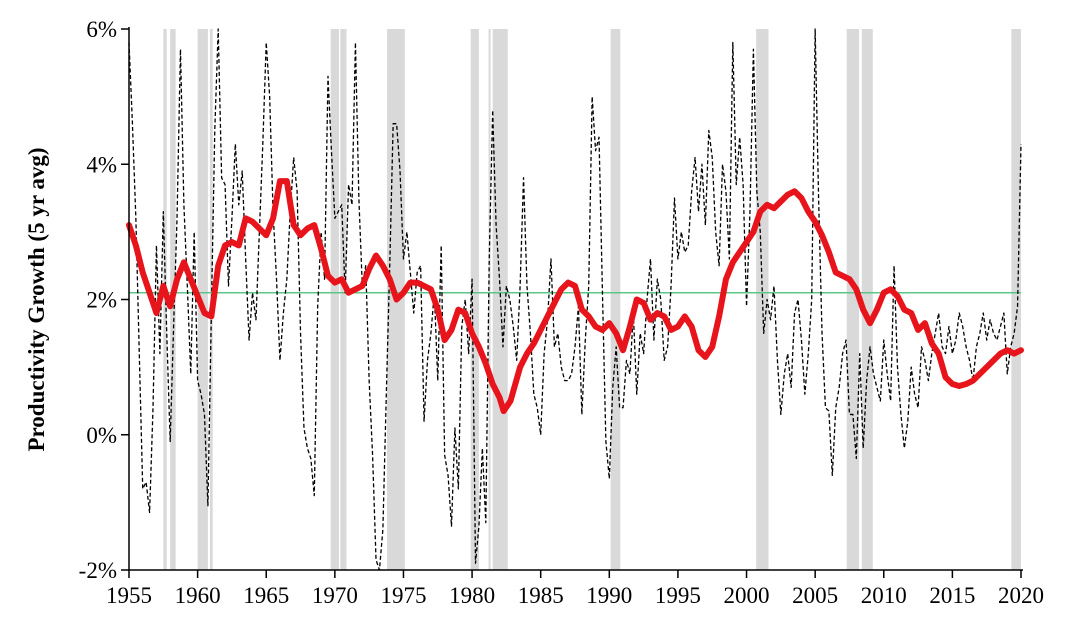  Describe the element at coordinates (1021, 595) in the screenshot. I see `x-tick-label: 2020` at that location.